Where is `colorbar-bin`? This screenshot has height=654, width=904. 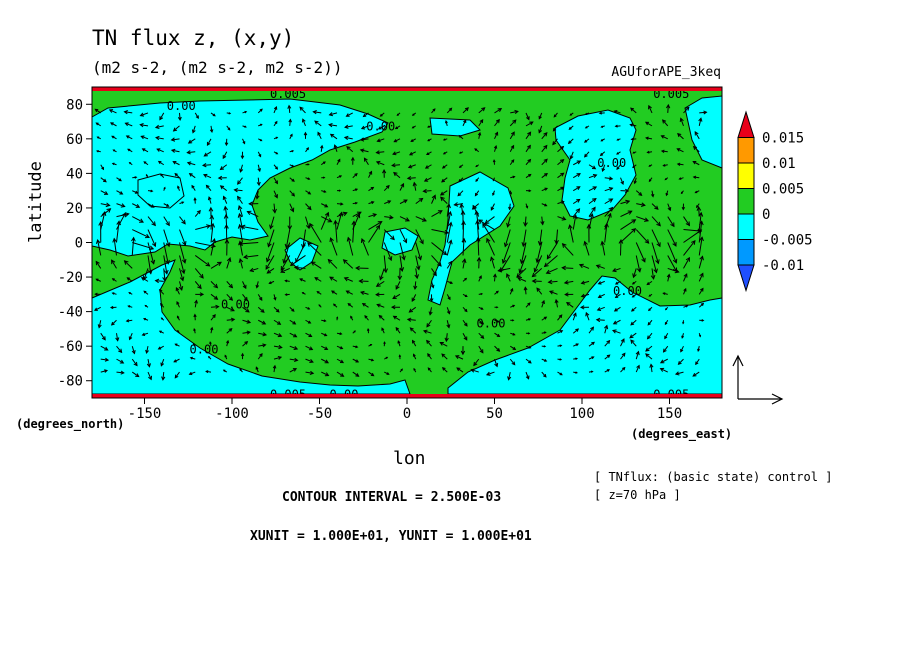
colorbar-bin is located at coordinates (746, 252).